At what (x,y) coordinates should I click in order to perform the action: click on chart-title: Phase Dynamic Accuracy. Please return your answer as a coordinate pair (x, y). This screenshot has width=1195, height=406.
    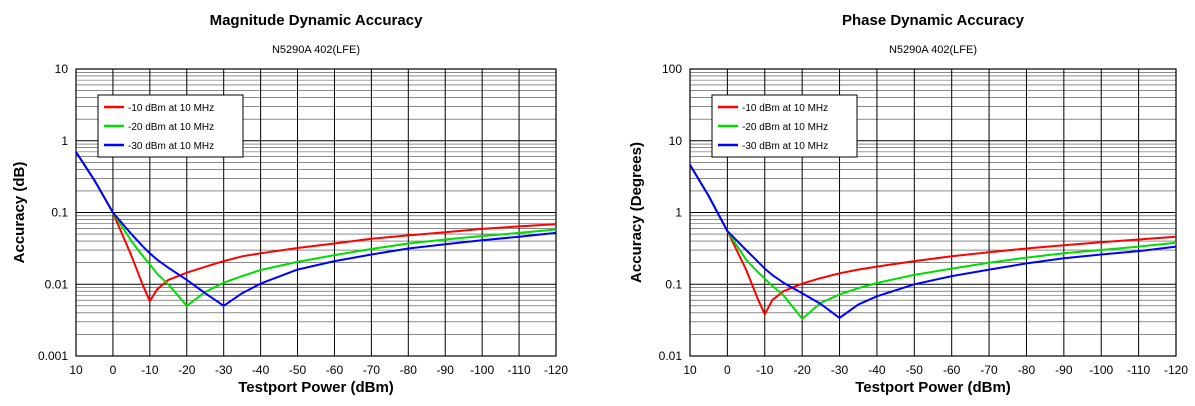
    Looking at the image, I should click on (933, 20).